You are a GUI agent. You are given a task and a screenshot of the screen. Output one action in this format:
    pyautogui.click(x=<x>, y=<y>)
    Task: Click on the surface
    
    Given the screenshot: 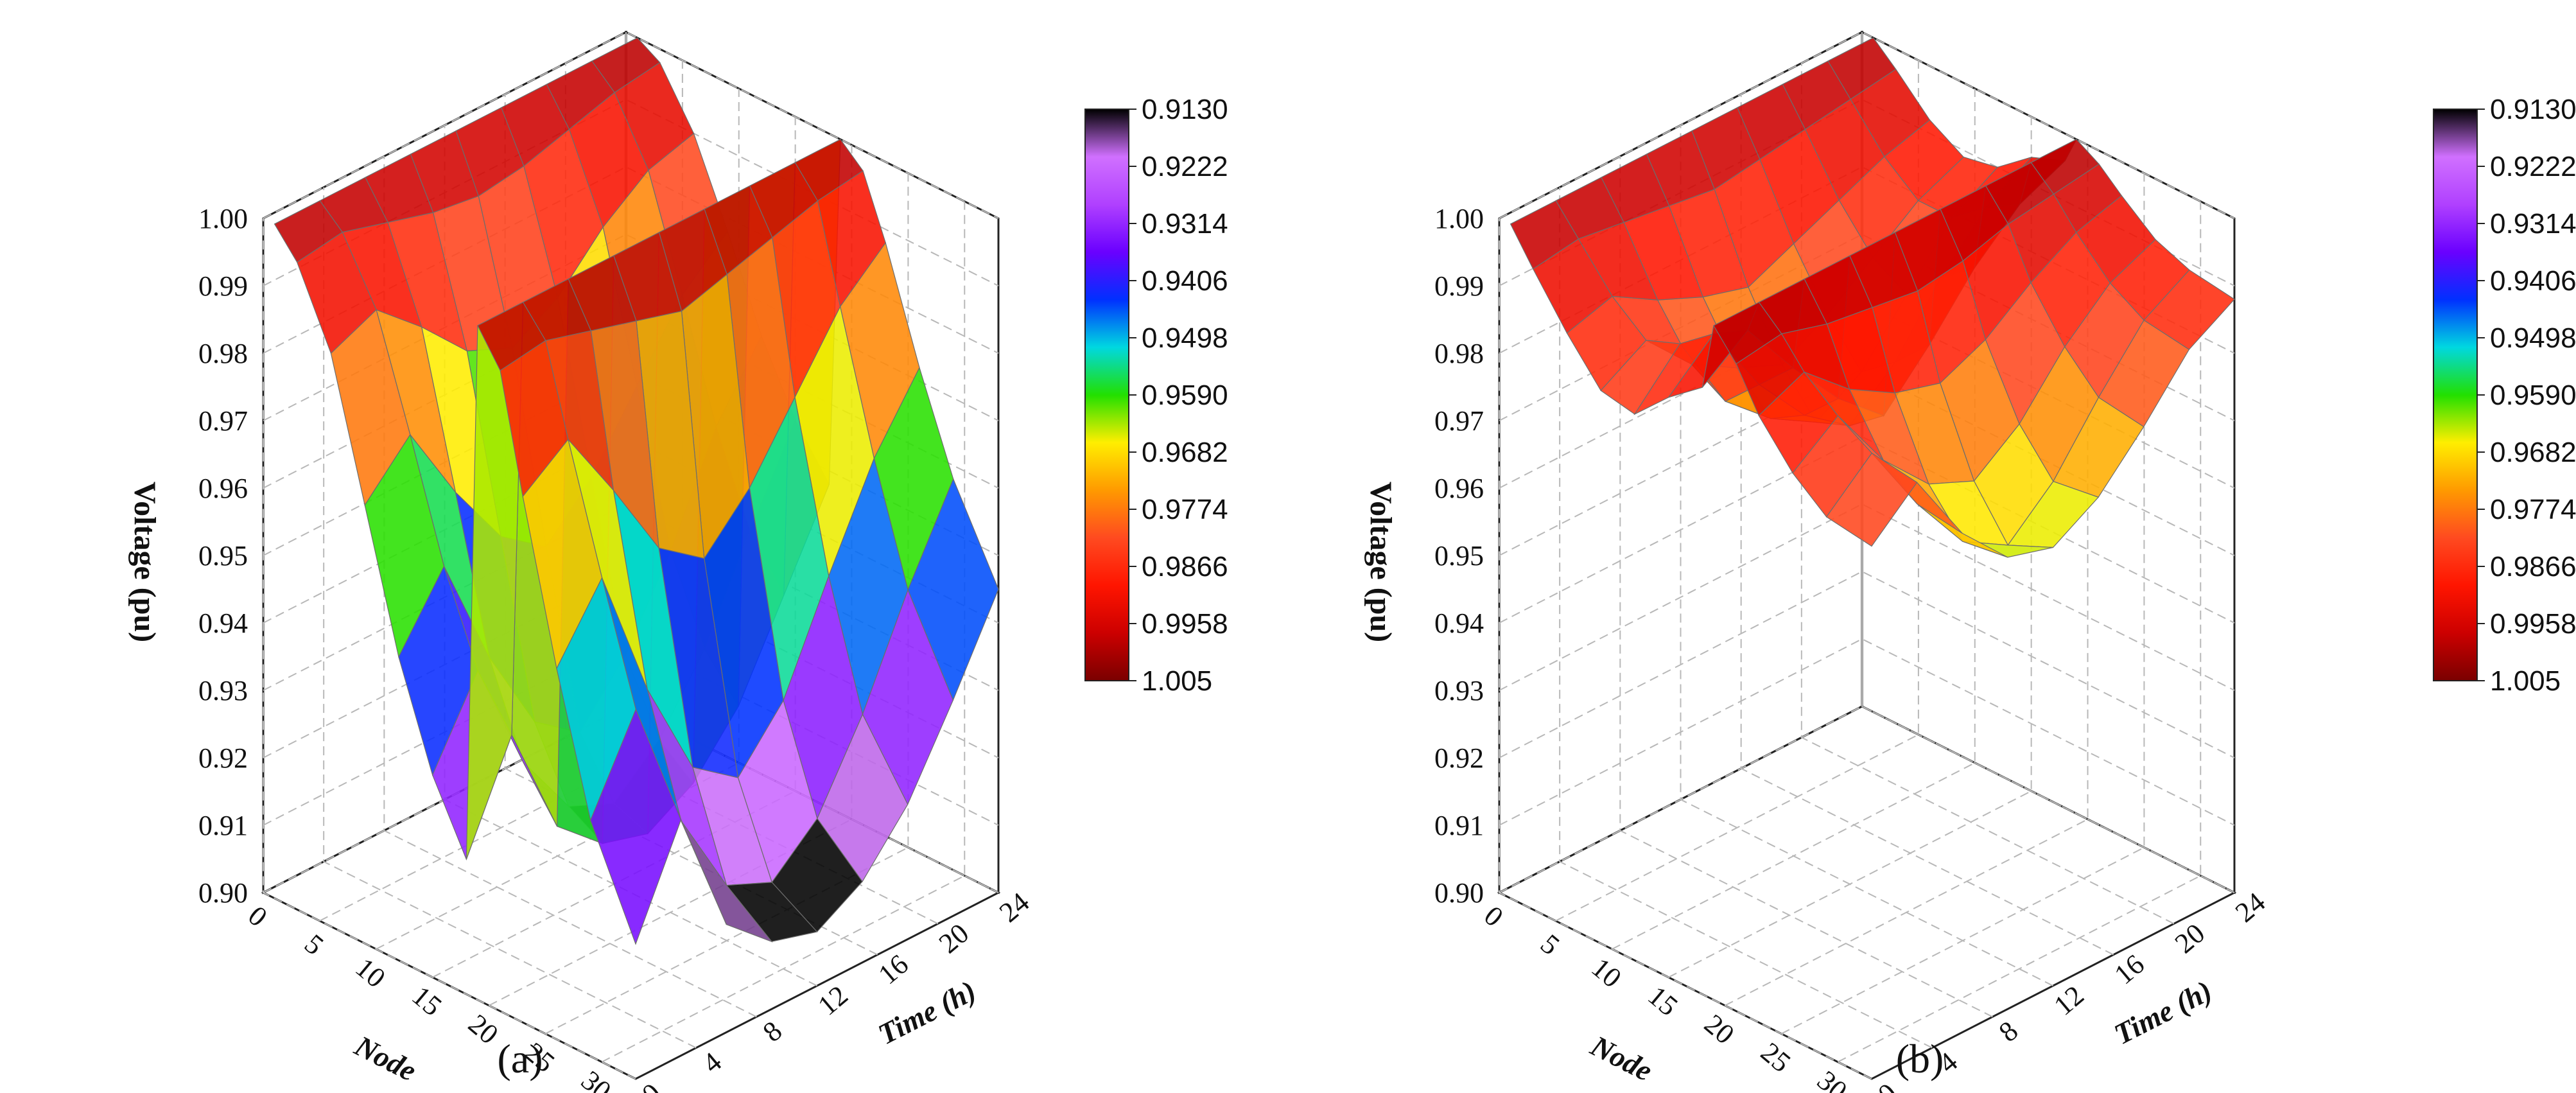 What is the action you would take?
    pyautogui.click(x=1872, y=297)
    